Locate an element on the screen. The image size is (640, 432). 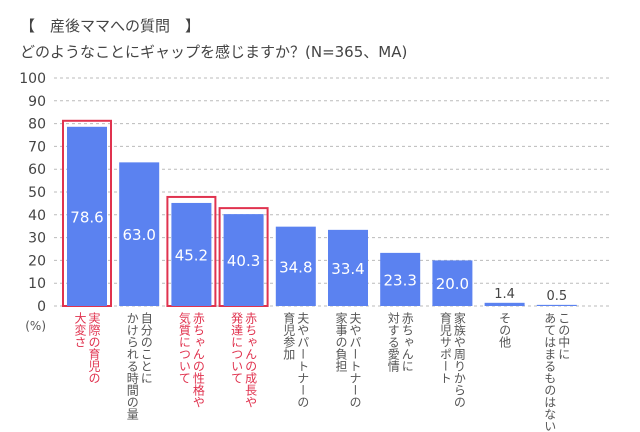
category-label: 実際の育児の 大変さ is located at coordinates (87, 348).